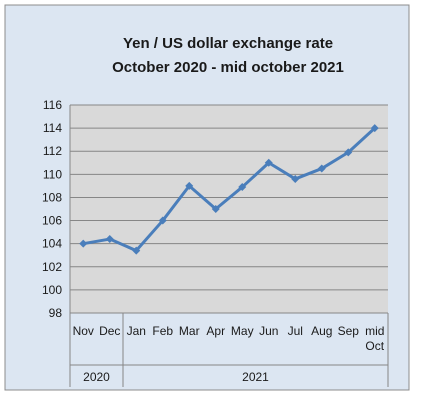  I want to click on year-group-label: 2021, so click(255, 377).